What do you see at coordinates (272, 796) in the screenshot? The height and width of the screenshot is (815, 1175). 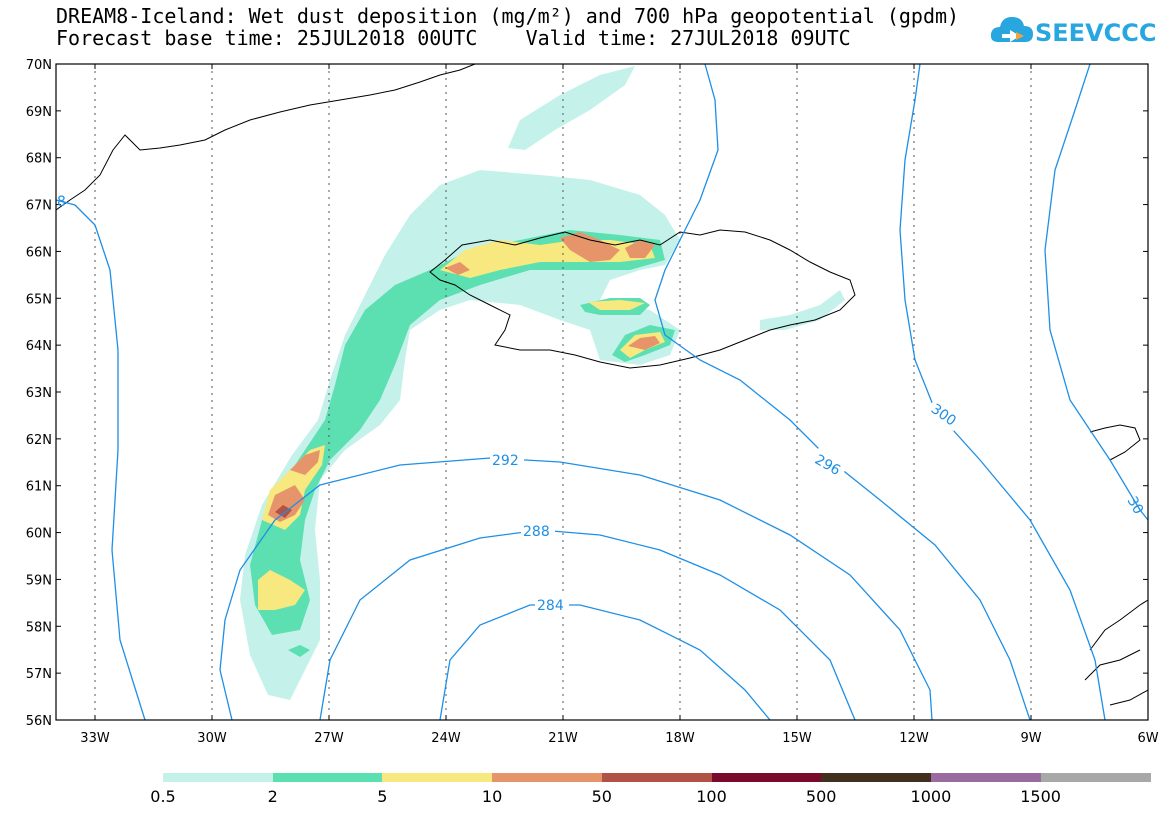 I see `legend-label: 2` at bounding box center [272, 796].